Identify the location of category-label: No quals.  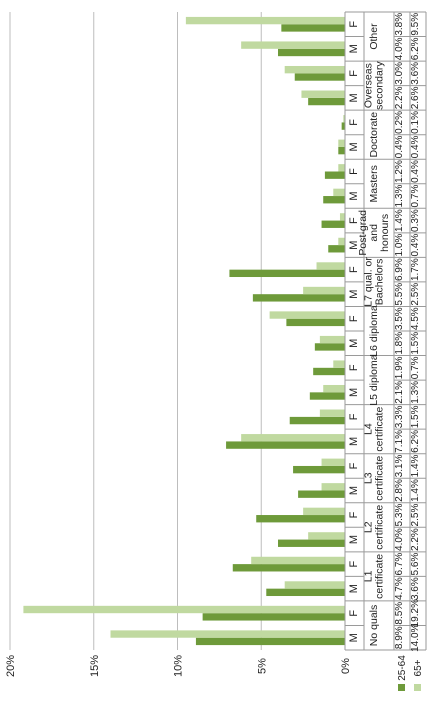
(374, 625).